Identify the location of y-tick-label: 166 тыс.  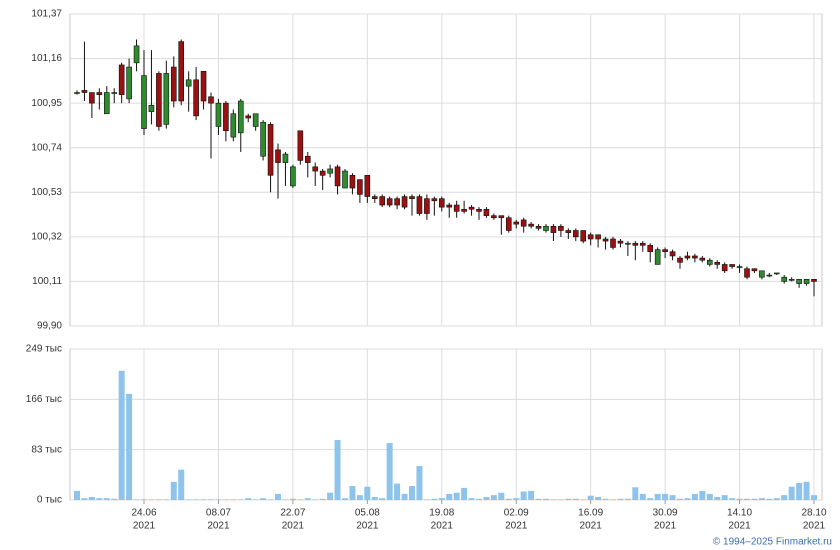
(44, 399).